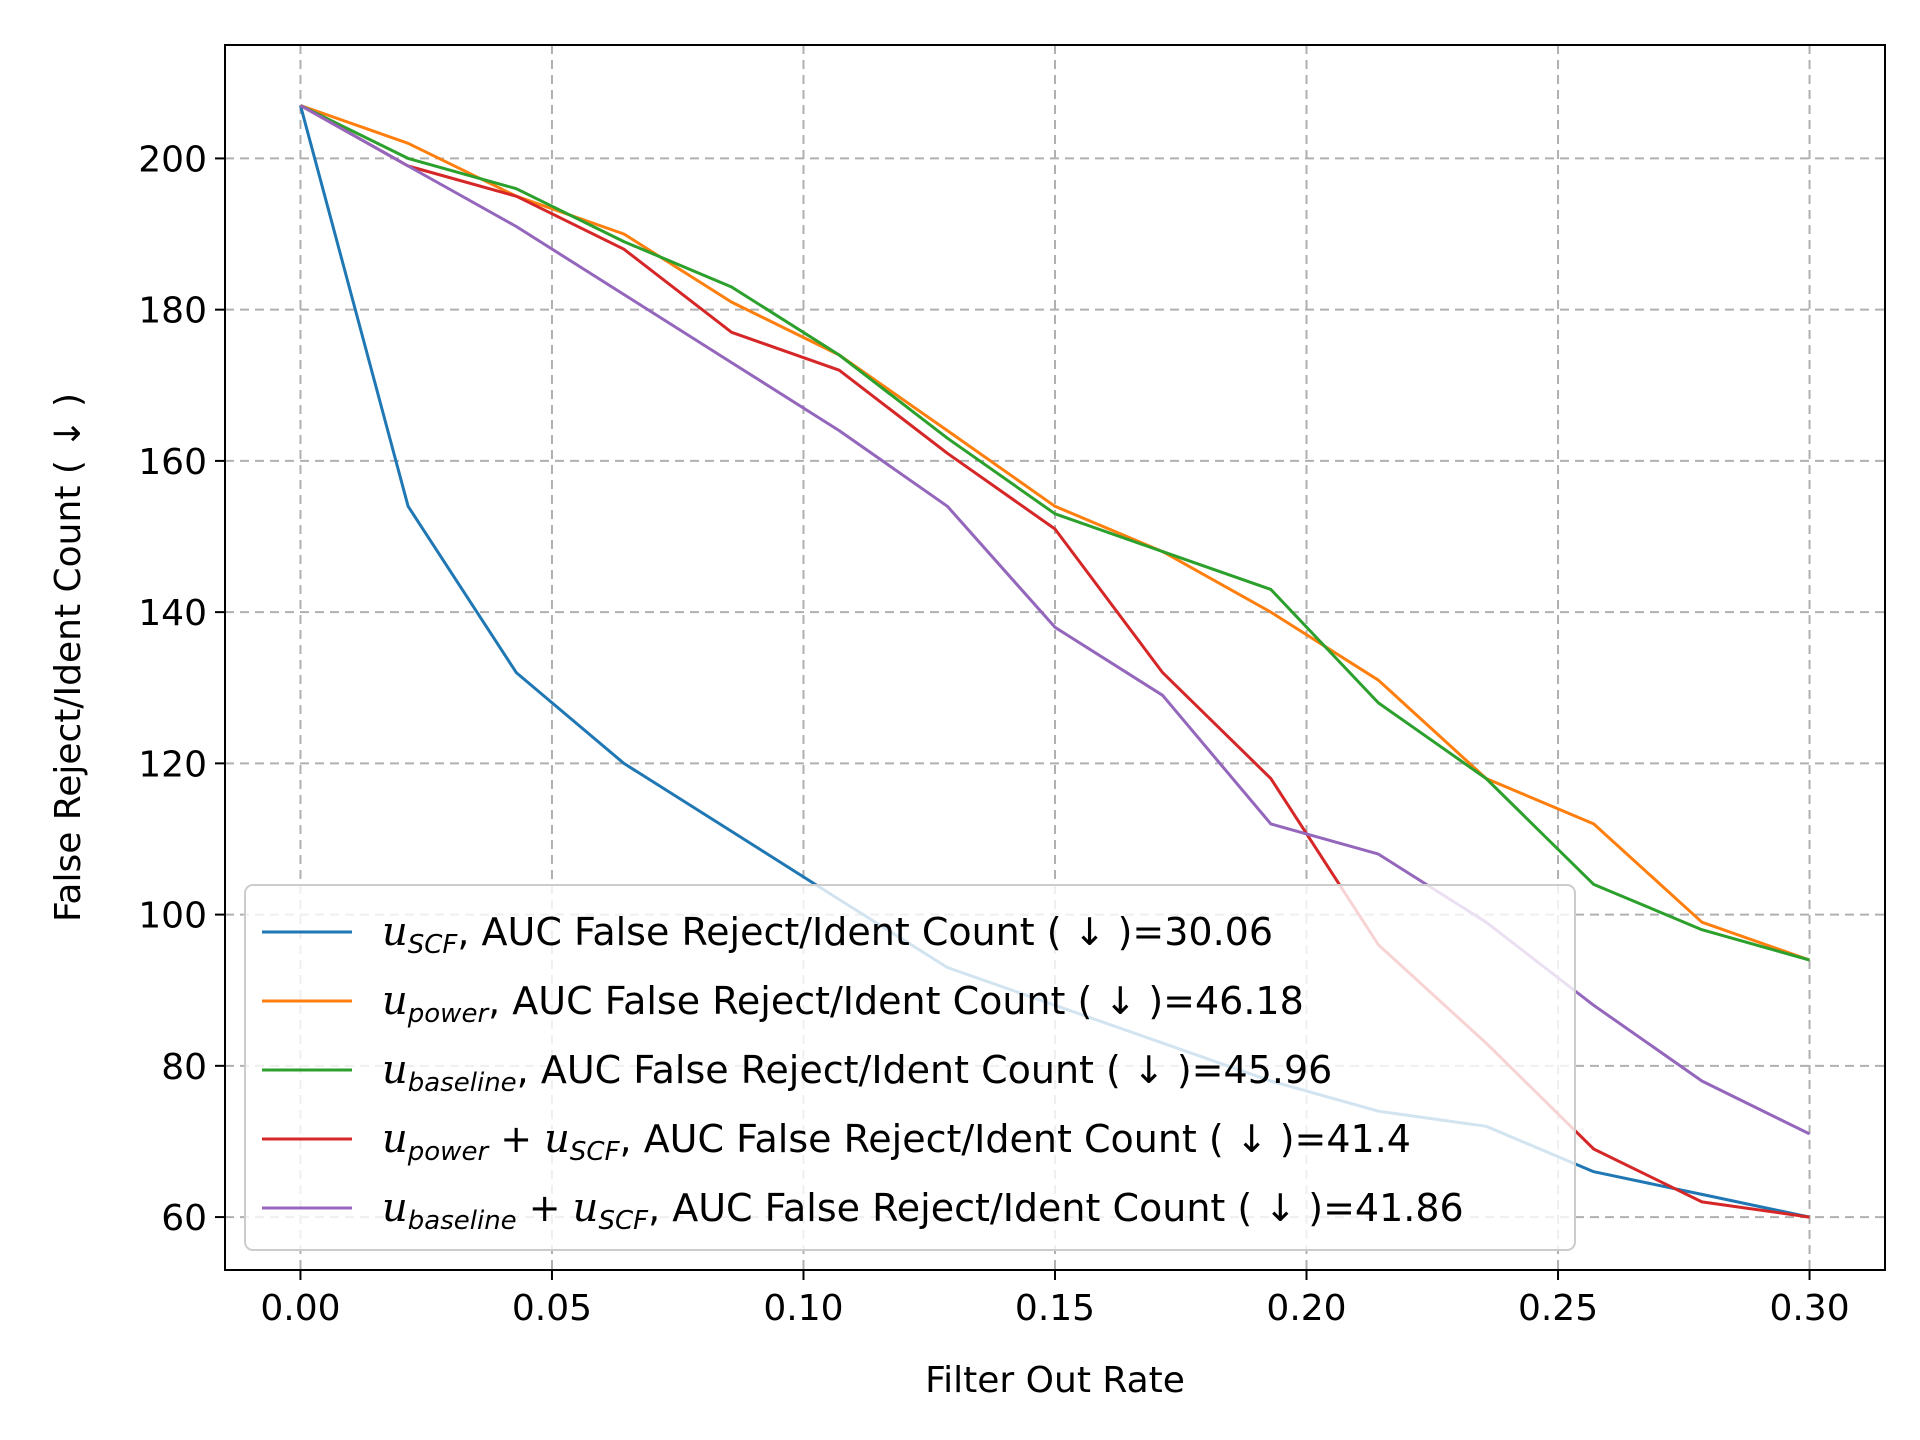 The image size is (1920, 1440). Describe the element at coordinates (184, 1067) in the screenshot. I see `y-tick-label: 80` at that location.